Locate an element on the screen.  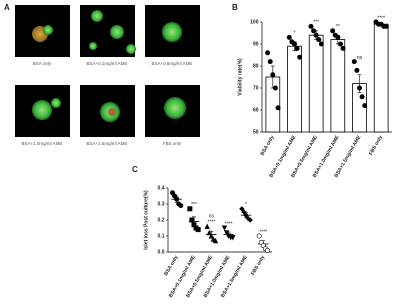
y-axis-label: Islet loss Post culture(%) is located at coordinates (146, 220).